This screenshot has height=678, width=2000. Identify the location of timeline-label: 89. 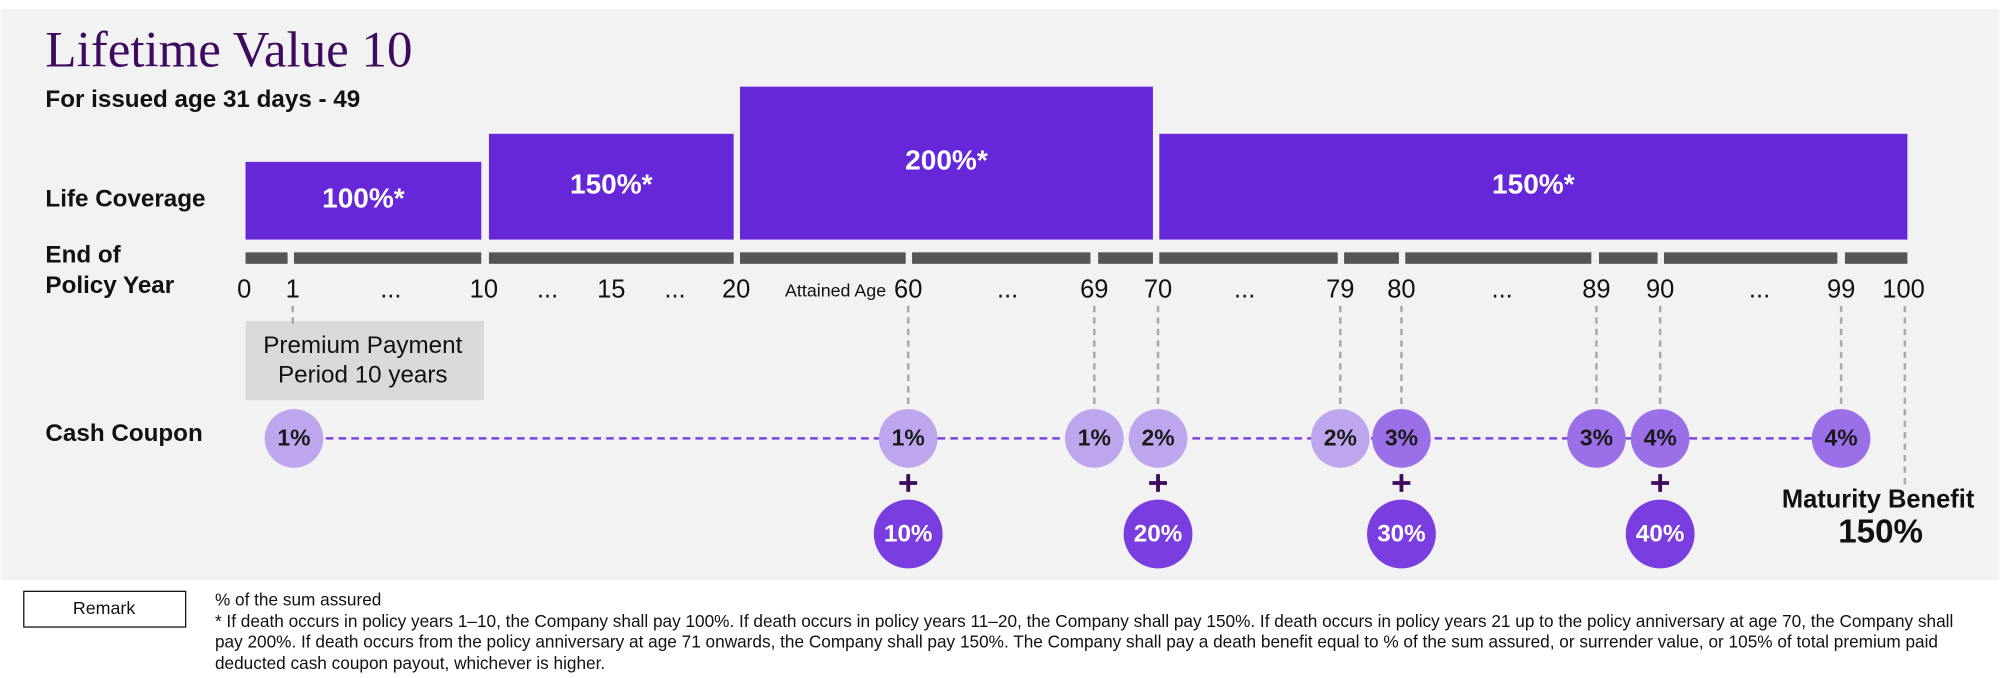
(1596, 289).